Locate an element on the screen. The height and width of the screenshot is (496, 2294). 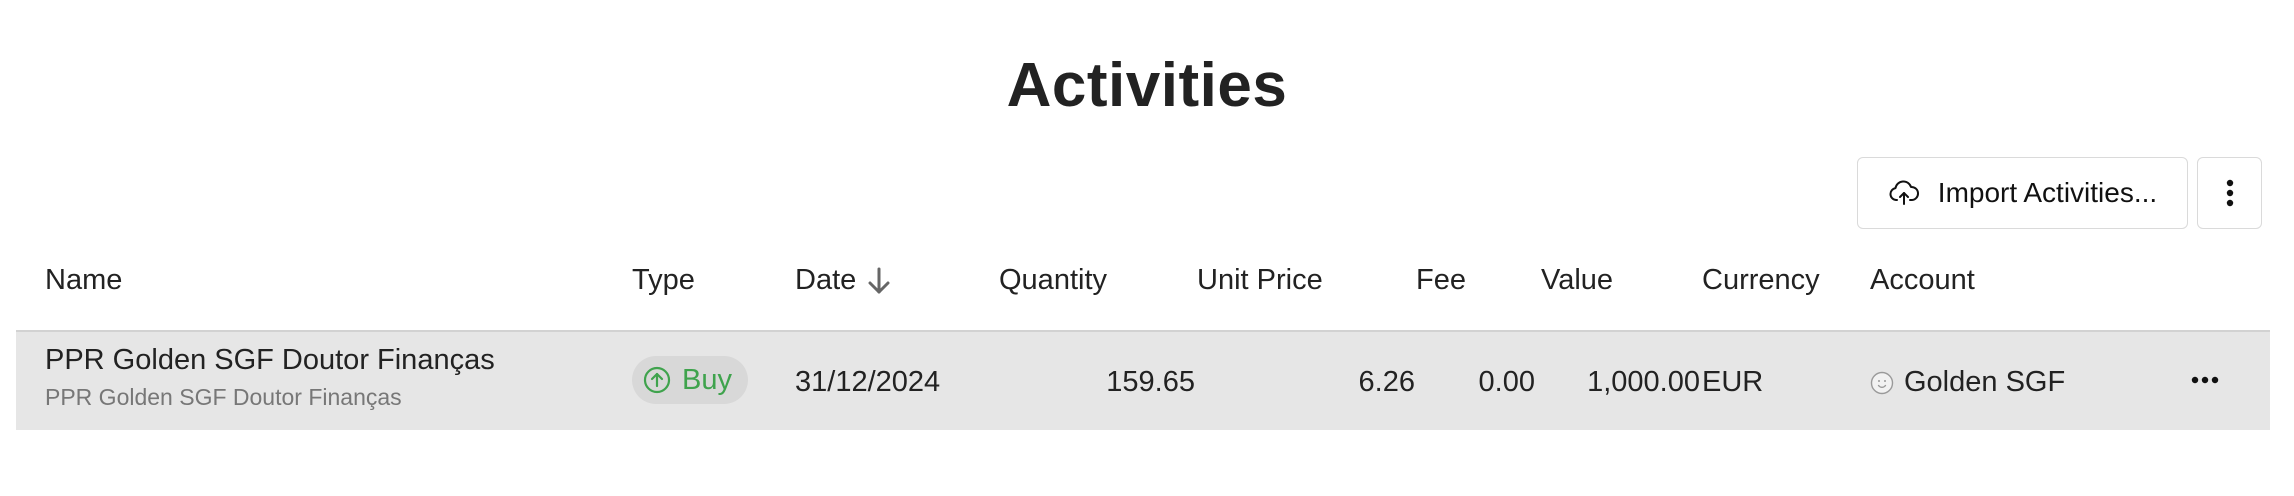
more-vertical-icon is located at coordinates (2230, 193).